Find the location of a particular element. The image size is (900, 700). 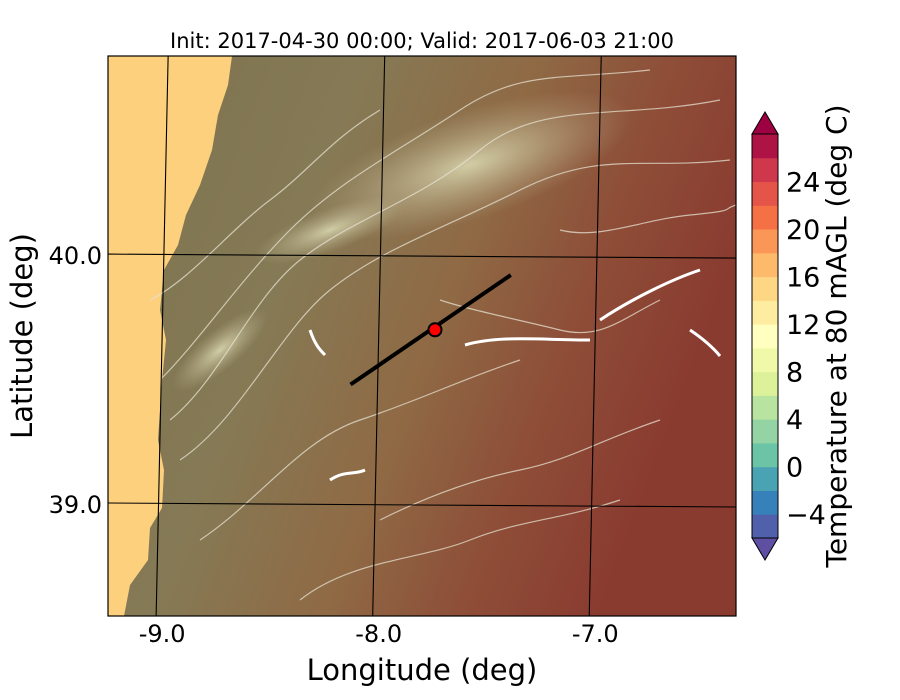

colorbar-tick-label: 24 is located at coordinates (803, 183).